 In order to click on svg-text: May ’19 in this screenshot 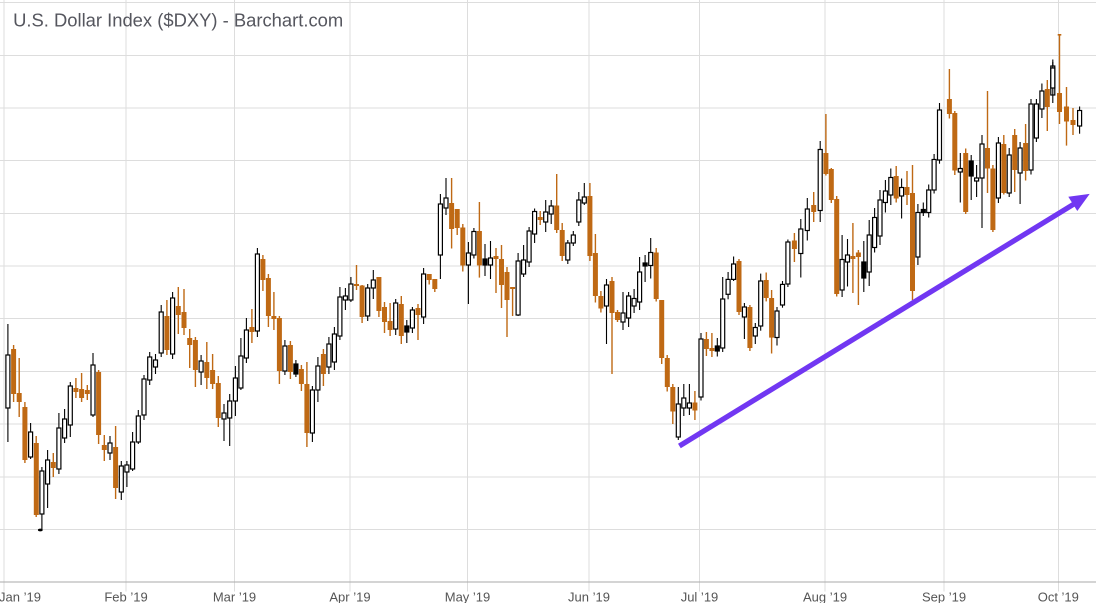, I will do `click(468, 597)`.